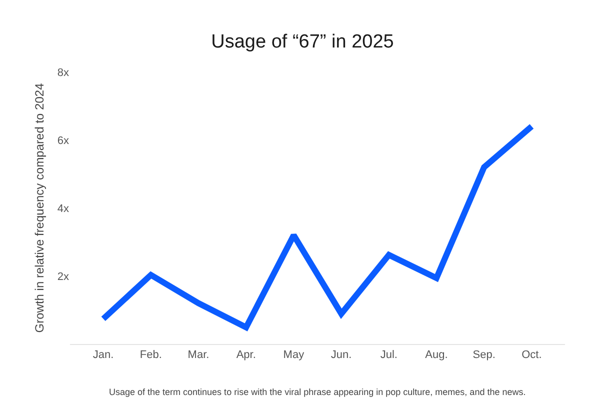 This screenshot has height=406, width=605. What do you see at coordinates (39, 207) in the screenshot?
I see `y-axis-title: Growth in relative frequency compared to 2024` at bounding box center [39, 207].